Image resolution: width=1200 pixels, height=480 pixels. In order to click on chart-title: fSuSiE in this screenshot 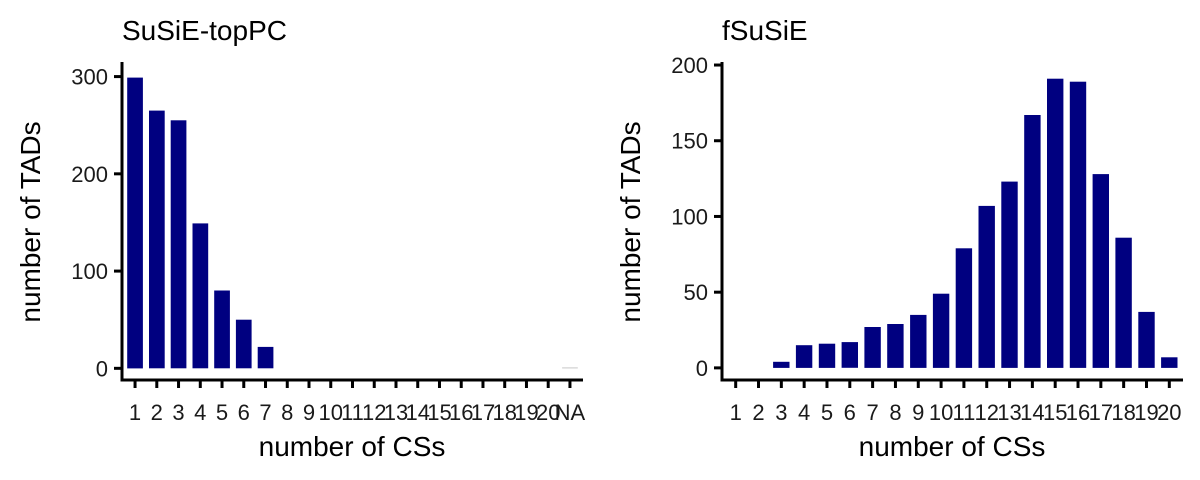, I will do `click(765, 30)`.